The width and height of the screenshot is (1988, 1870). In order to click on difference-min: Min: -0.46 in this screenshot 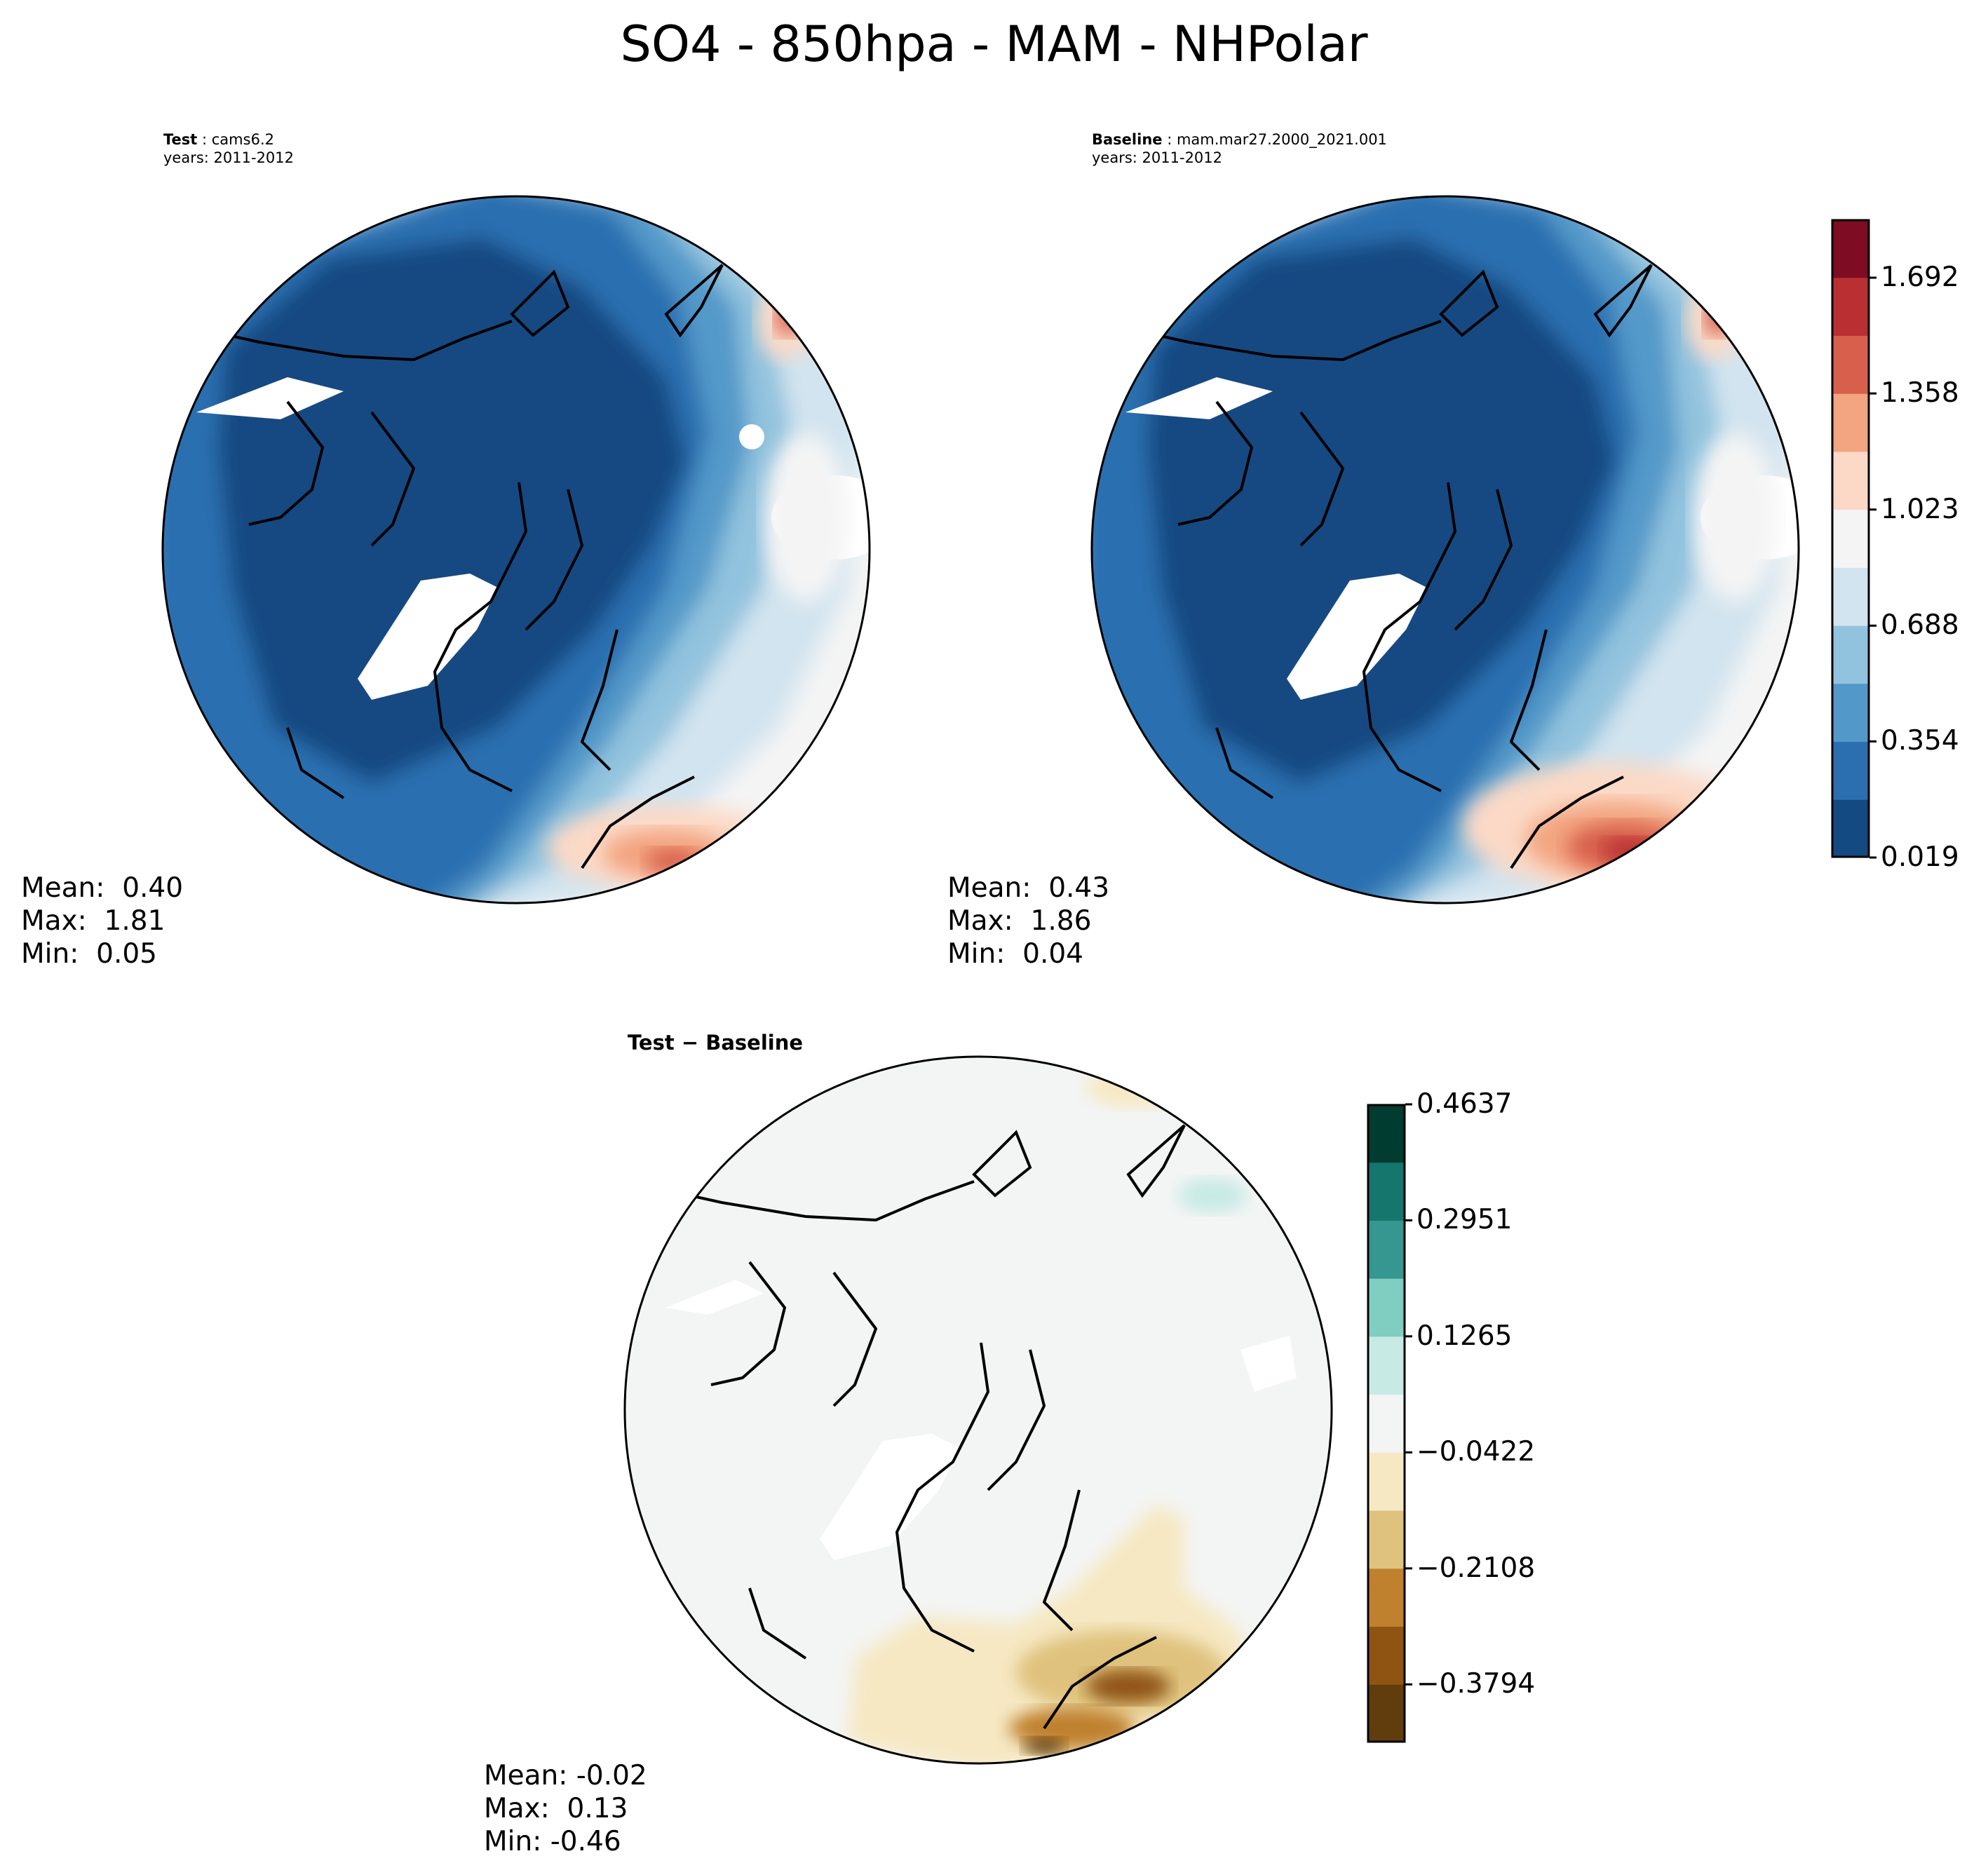, I will do `click(552, 1841)`.